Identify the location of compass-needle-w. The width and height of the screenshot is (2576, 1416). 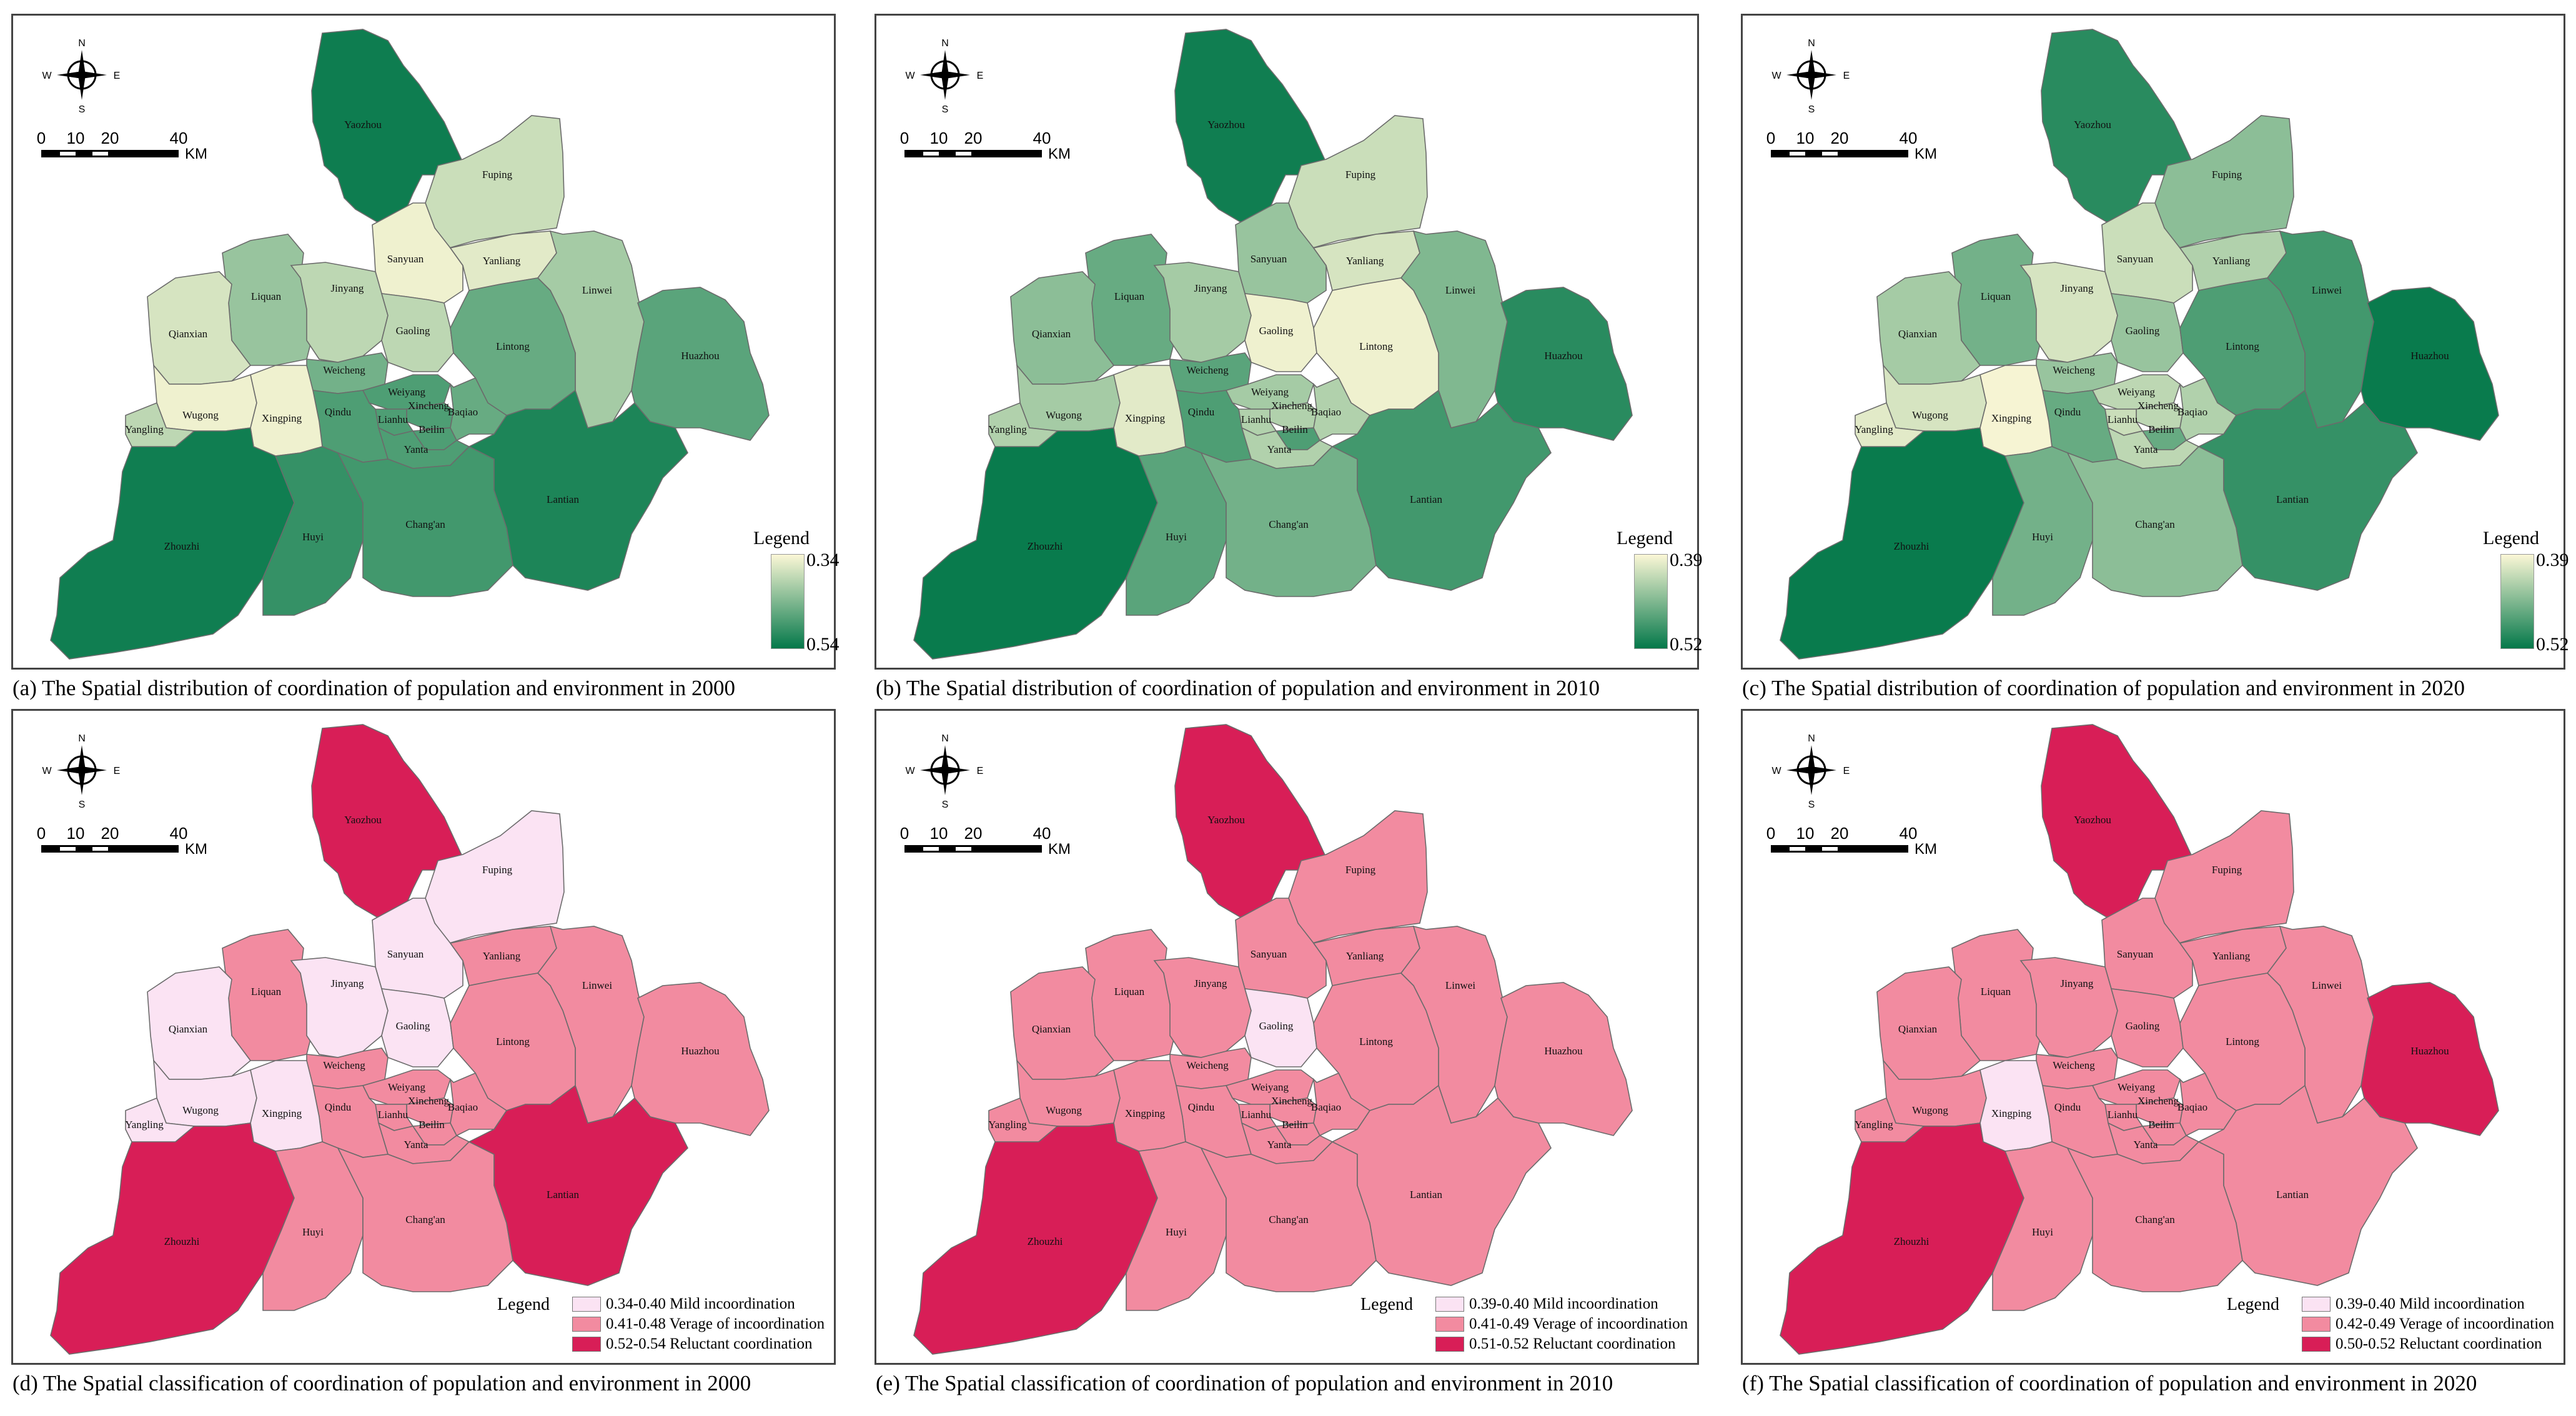
(69, 75).